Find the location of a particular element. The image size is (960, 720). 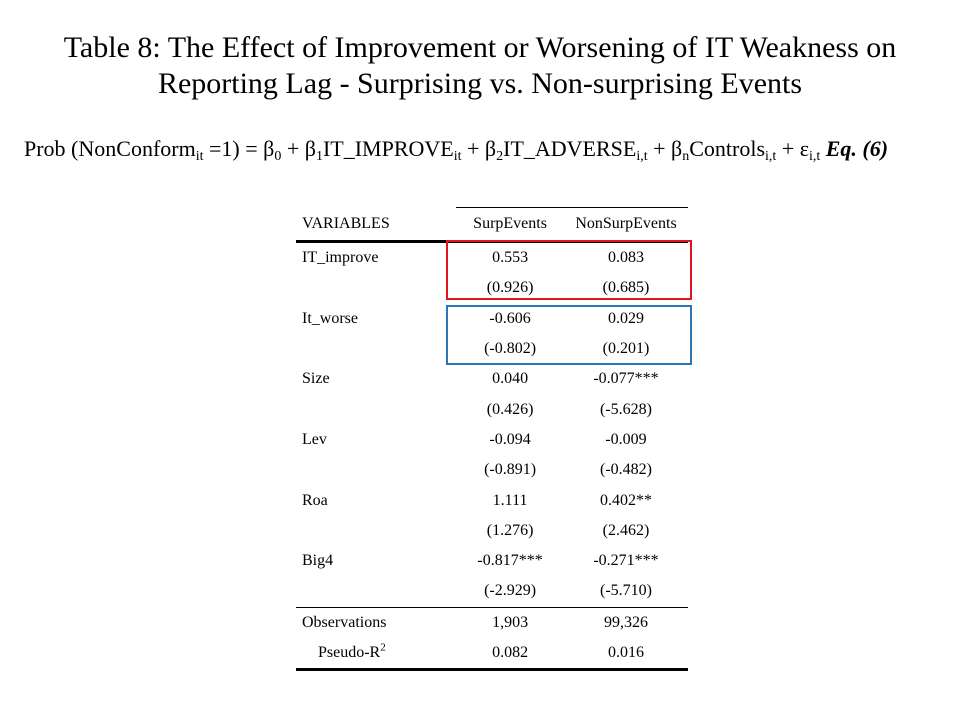

pseudo-r2-row: Pseudo-R2 0.082 0.016 is located at coordinates (492, 654).